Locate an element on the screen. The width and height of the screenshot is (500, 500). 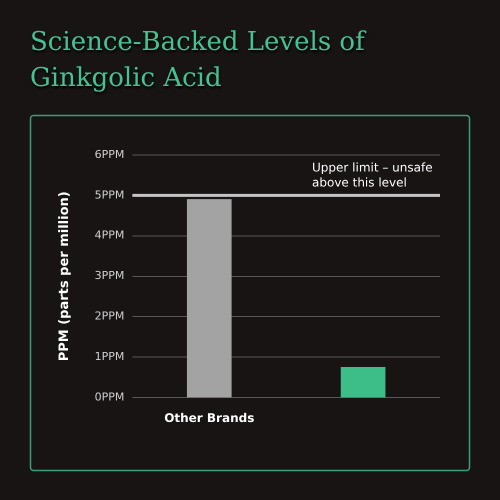
y-tick-label: 6PPM is located at coordinates (109, 154).